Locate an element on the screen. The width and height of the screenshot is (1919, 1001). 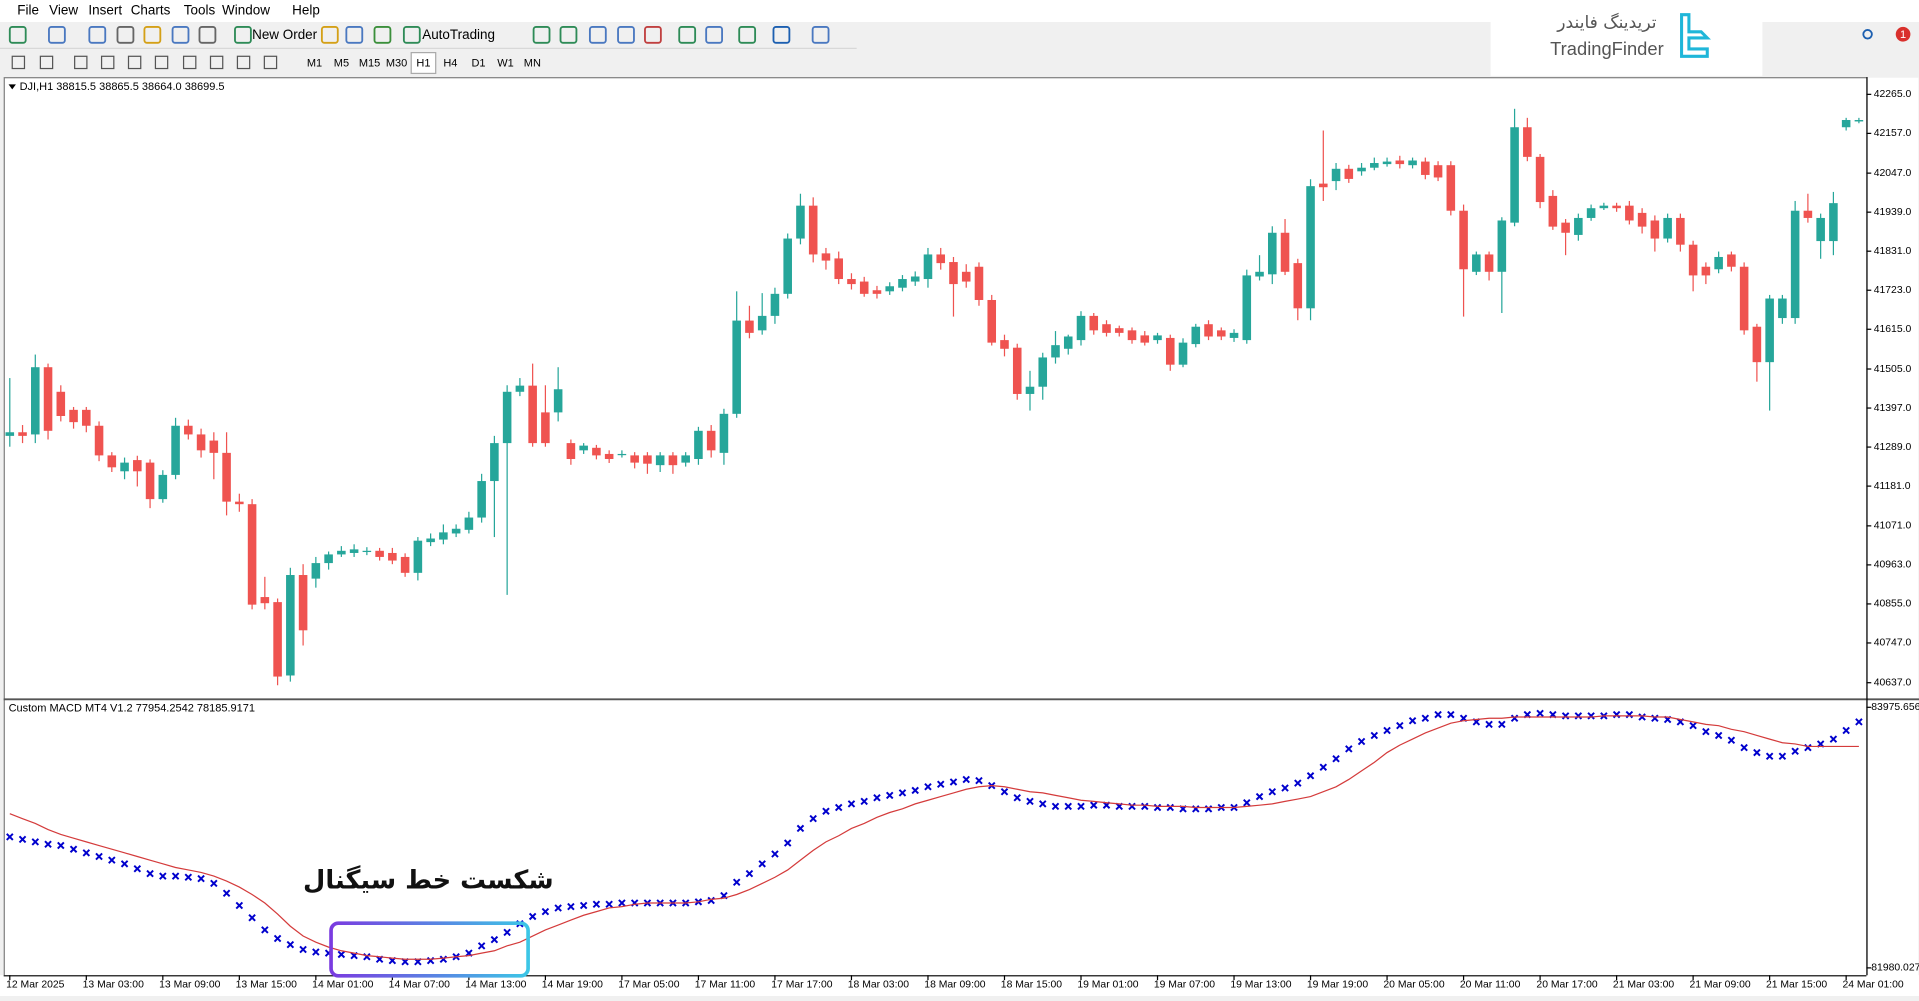
timeframe-button: W1 is located at coordinates (505, 64).